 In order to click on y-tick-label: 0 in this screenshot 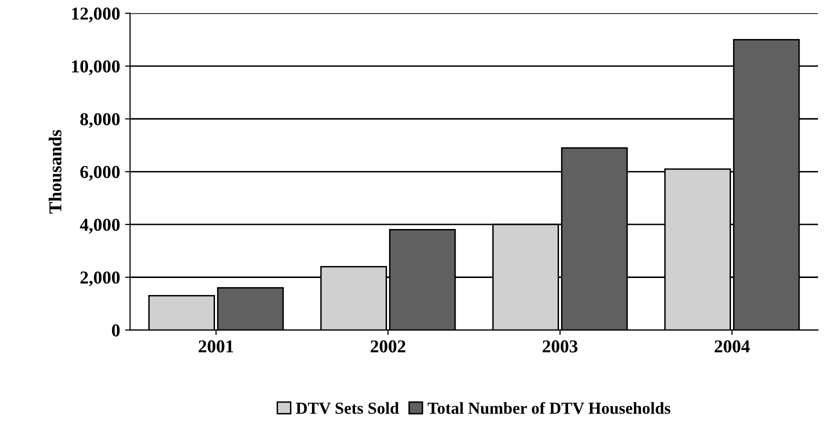, I will do `click(116, 330)`.